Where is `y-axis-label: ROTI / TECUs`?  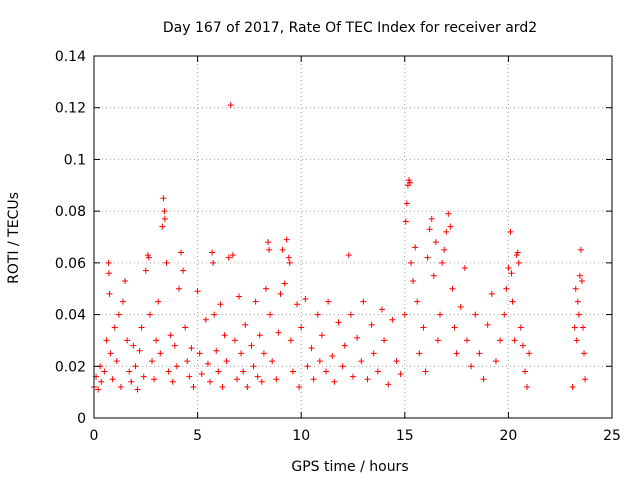
y-axis-label: ROTI / TECUs is located at coordinates (14, 238).